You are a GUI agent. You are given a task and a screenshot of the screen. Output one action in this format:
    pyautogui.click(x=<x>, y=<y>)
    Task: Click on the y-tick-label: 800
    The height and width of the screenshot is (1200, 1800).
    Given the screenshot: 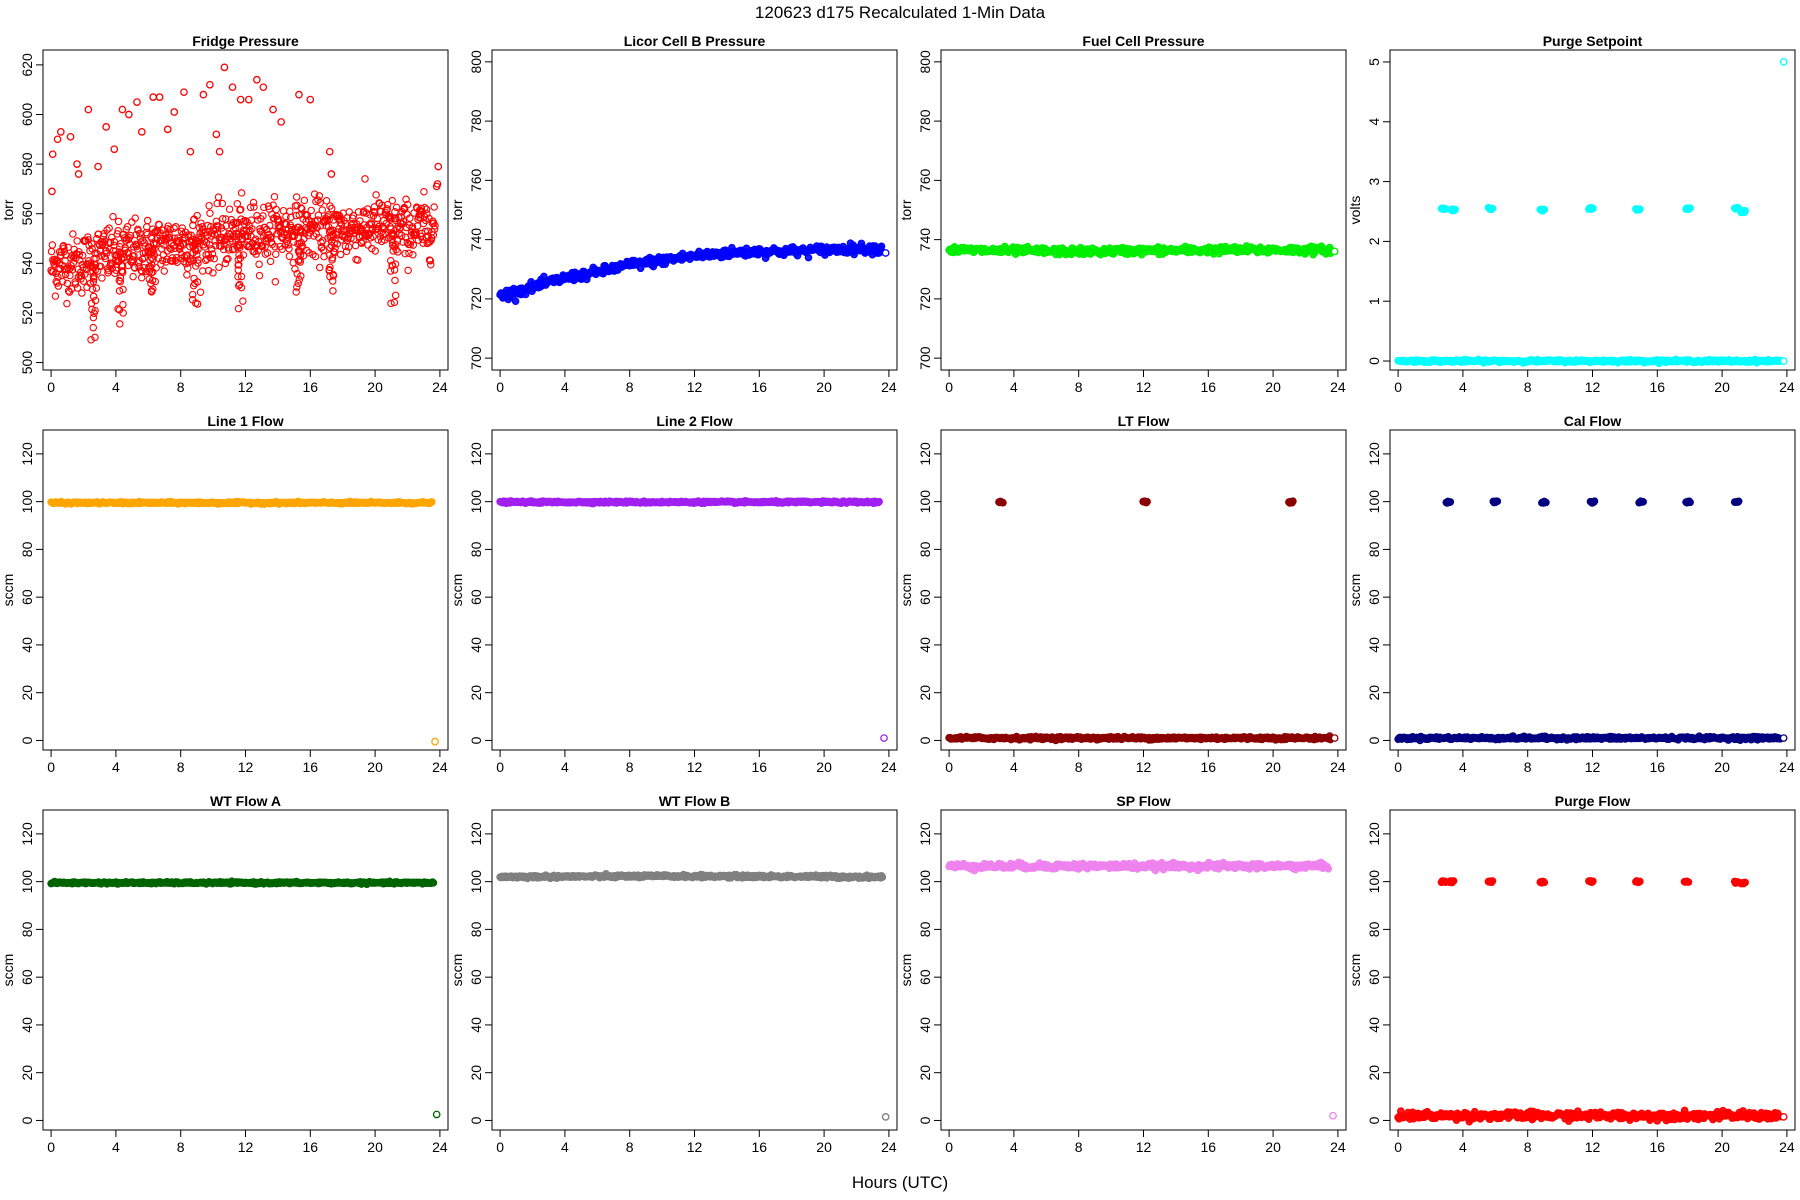 What is the action you would take?
    pyautogui.click(x=476, y=62)
    